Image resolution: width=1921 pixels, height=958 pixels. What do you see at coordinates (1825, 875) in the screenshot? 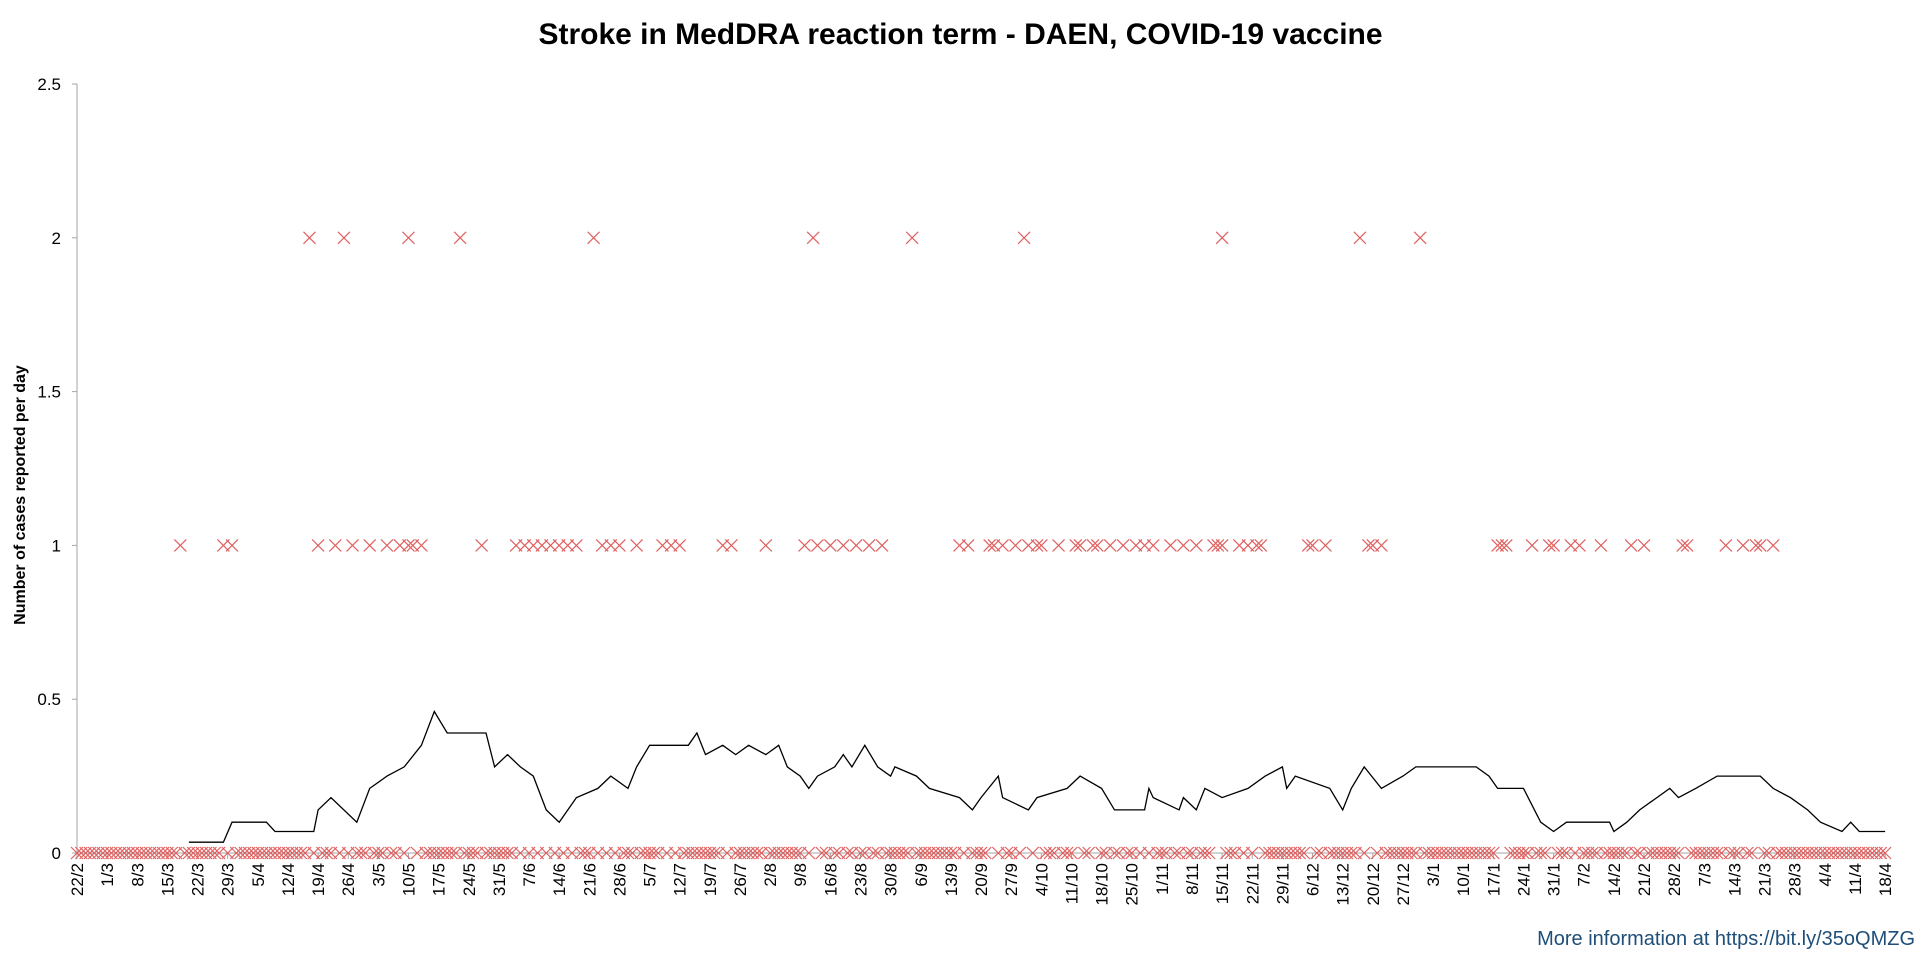
I see `x-tick-label: 4/4` at bounding box center [1825, 875].